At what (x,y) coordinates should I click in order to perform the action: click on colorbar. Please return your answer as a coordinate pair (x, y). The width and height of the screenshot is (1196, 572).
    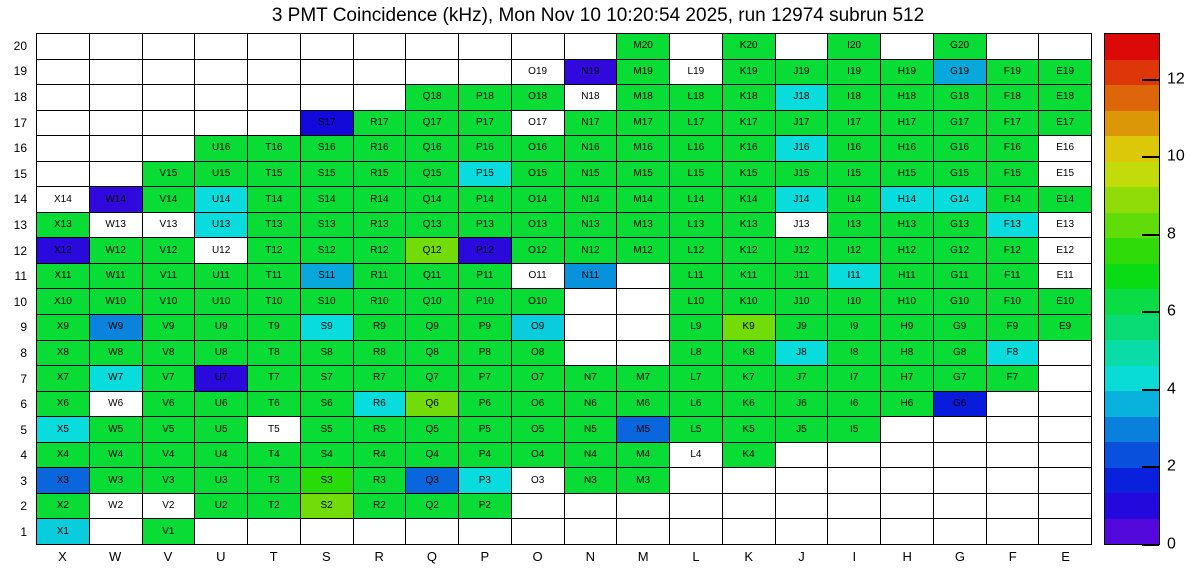
    Looking at the image, I should click on (1132, 289).